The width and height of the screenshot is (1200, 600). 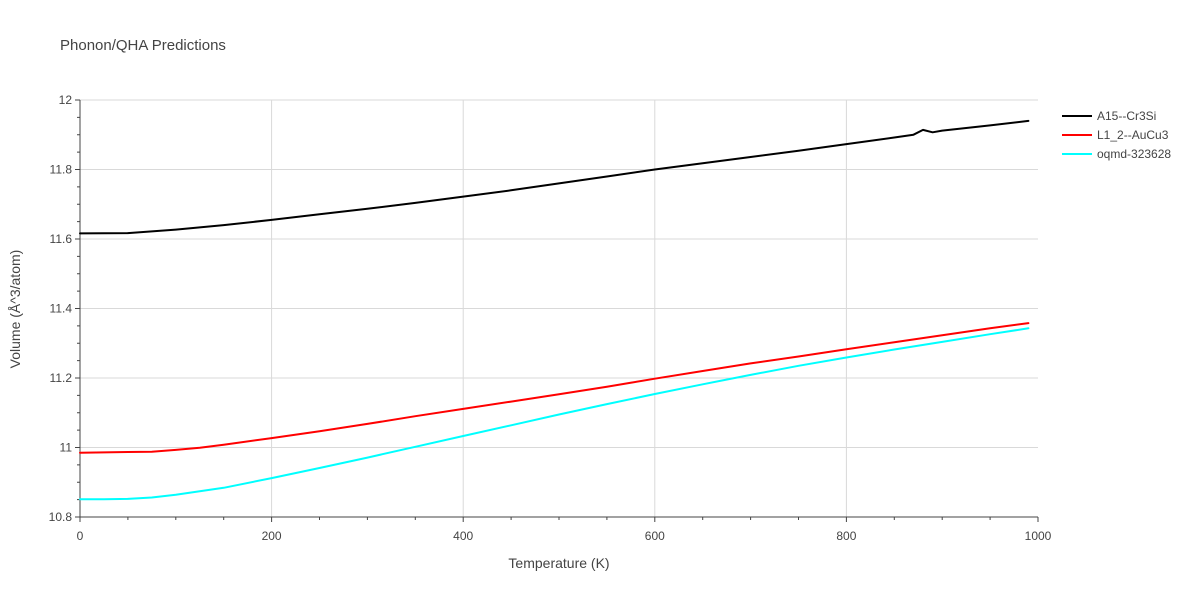 I want to click on y-tick-label: 12, so click(x=66, y=100).